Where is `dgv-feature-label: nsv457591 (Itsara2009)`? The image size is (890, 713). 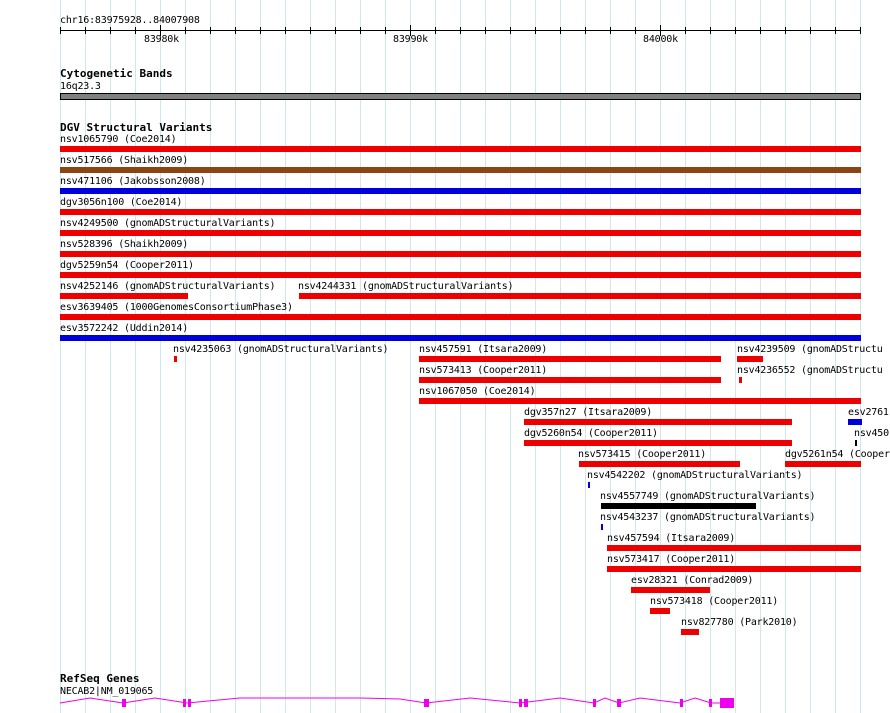
dgv-feature-label: nsv457591 (Itsara2009) is located at coordinates (483, 349).